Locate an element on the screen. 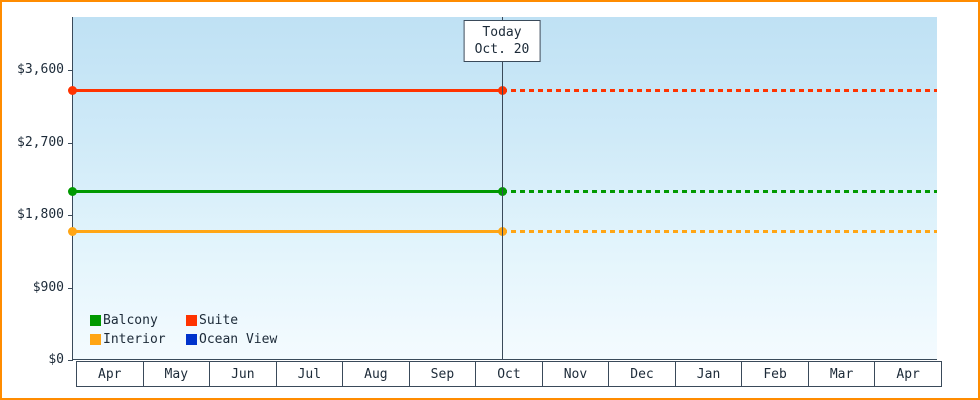  price-line-projection-balcony is located at coordinates (719, 192).